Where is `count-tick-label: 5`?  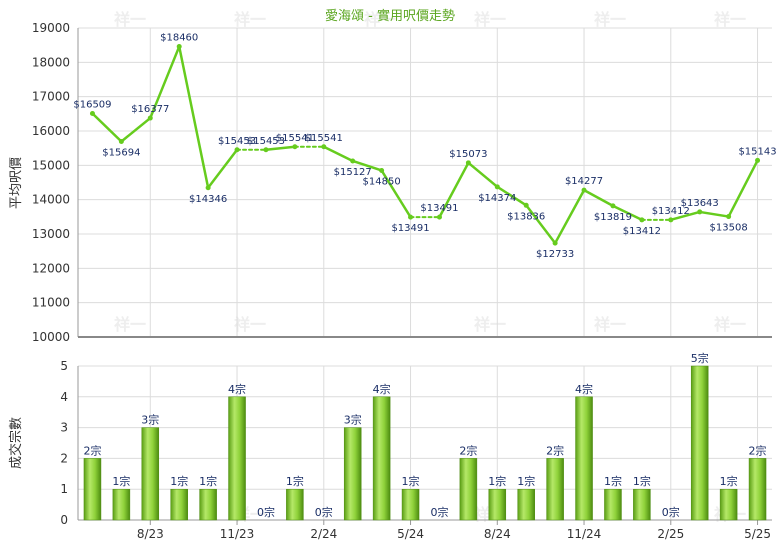 count-tick-label: 5 is located at coordinates (64, 366).